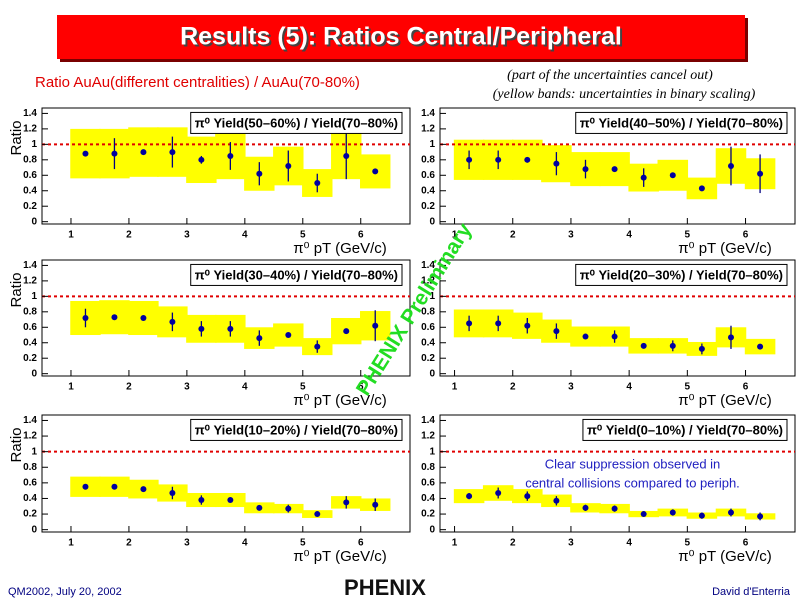  I want to click on x-tick-label: 3, so click(187, 387).